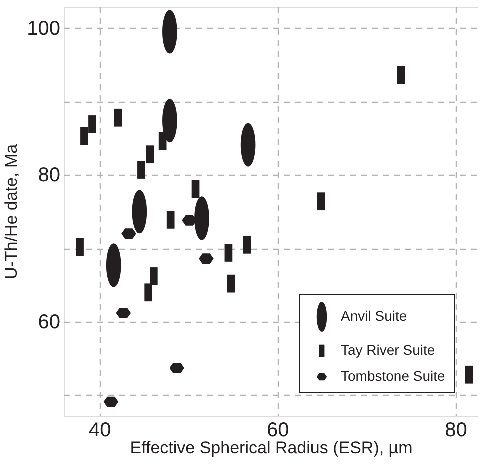 This screenshot has height=470, width=484. Describe the element at coordinates (49, 323) in the screenshot. I see `y-tick-label: 60` at that location.